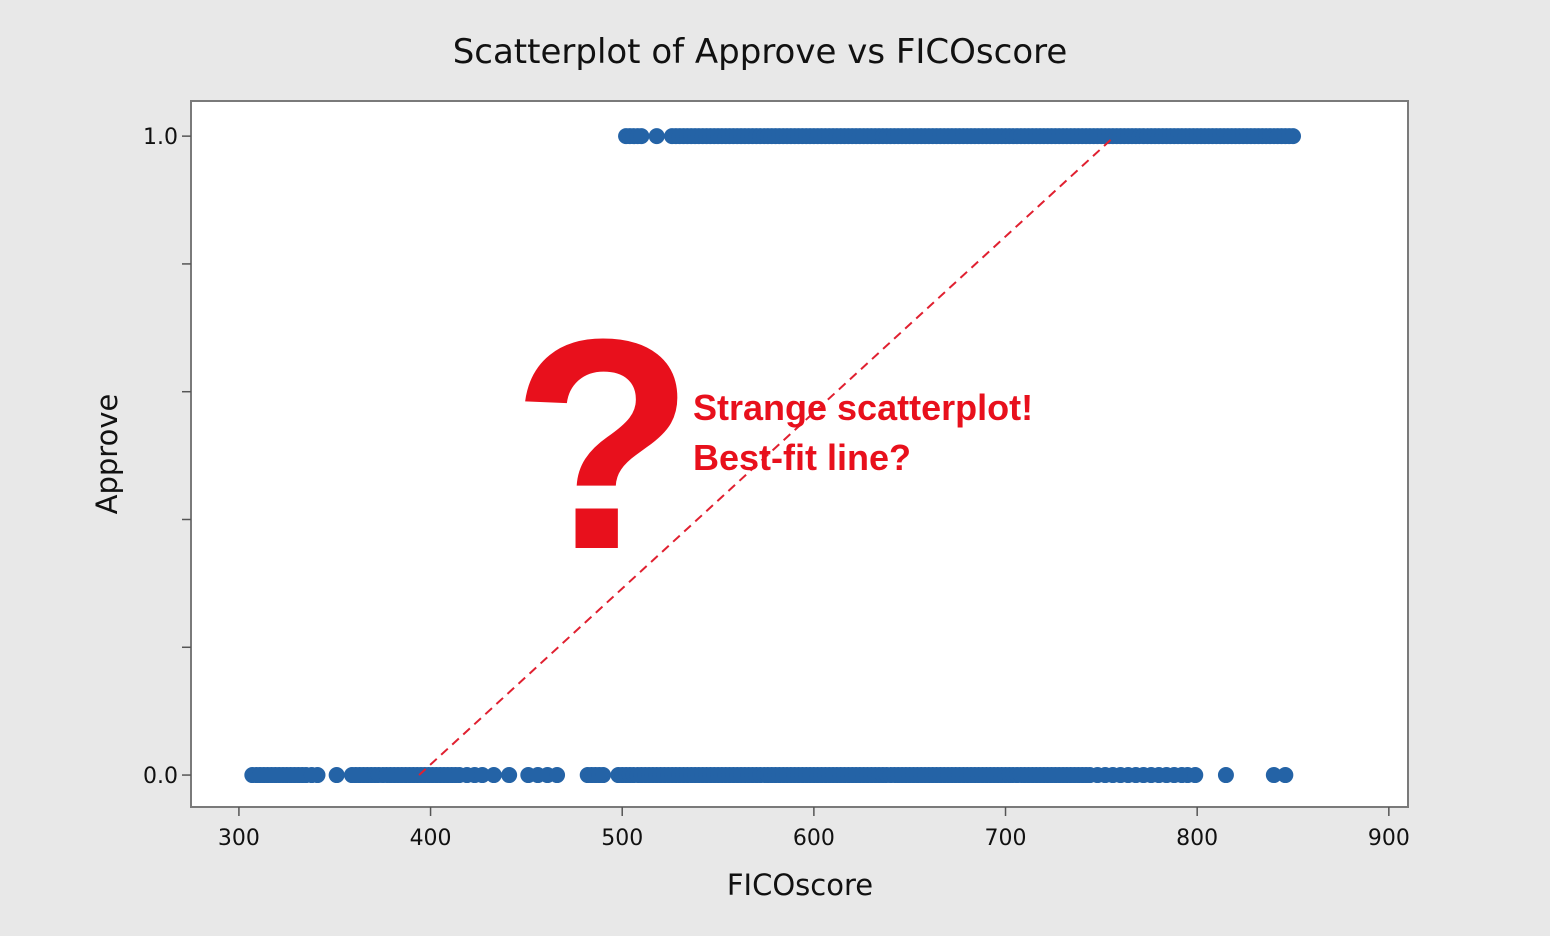  What do you see at coordinates (167, 457) in the screenshot?
I see `y-axis: 0.0 1.0` at bounding box center [167, 457].